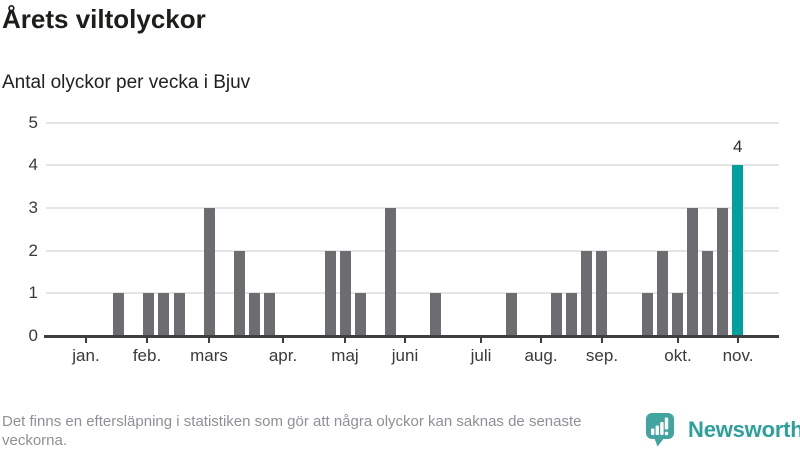  Describe the element at coordinates (412, 165) in the screenshot. I see `gridline-y4` at that location.